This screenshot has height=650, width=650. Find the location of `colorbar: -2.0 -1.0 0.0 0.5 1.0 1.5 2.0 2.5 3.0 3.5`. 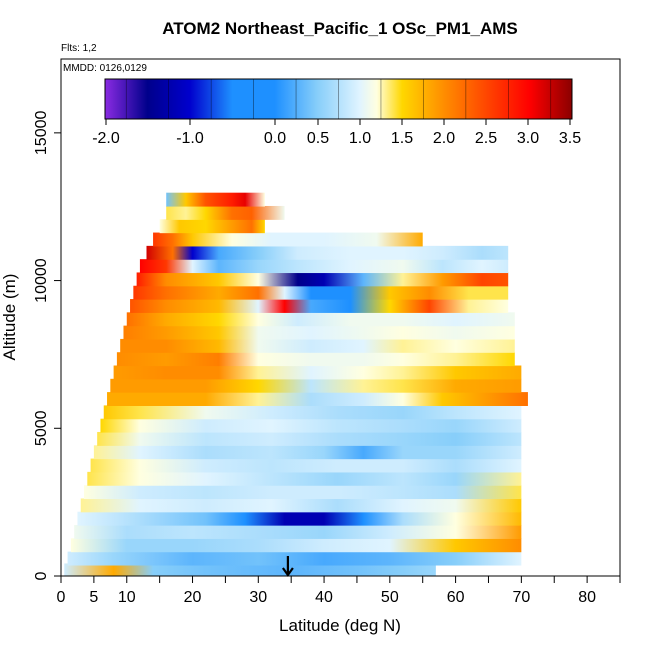

colorbar: -2.0 -1.0 0.0 0.5 1.0 1.5 2.0 2.5 3.0 3.5 is located at coordinates (336, 112).